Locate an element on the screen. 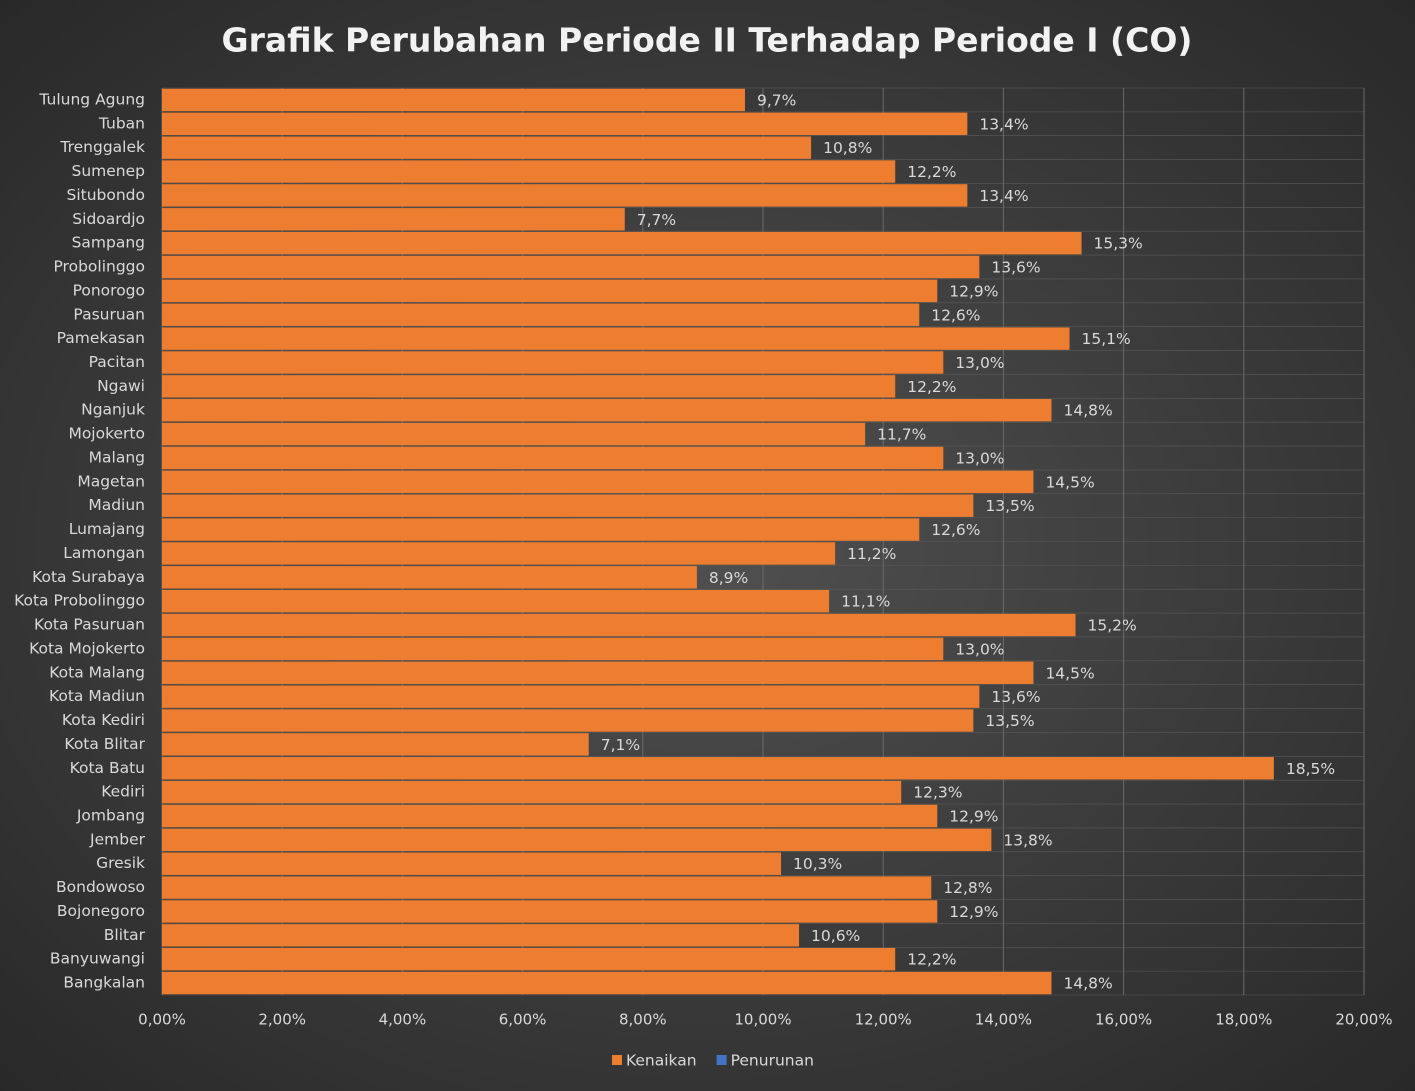 The height and width of the screenshot is (1091, 1415). y-tick-label: Blitar is located at coordinates (125, 935).